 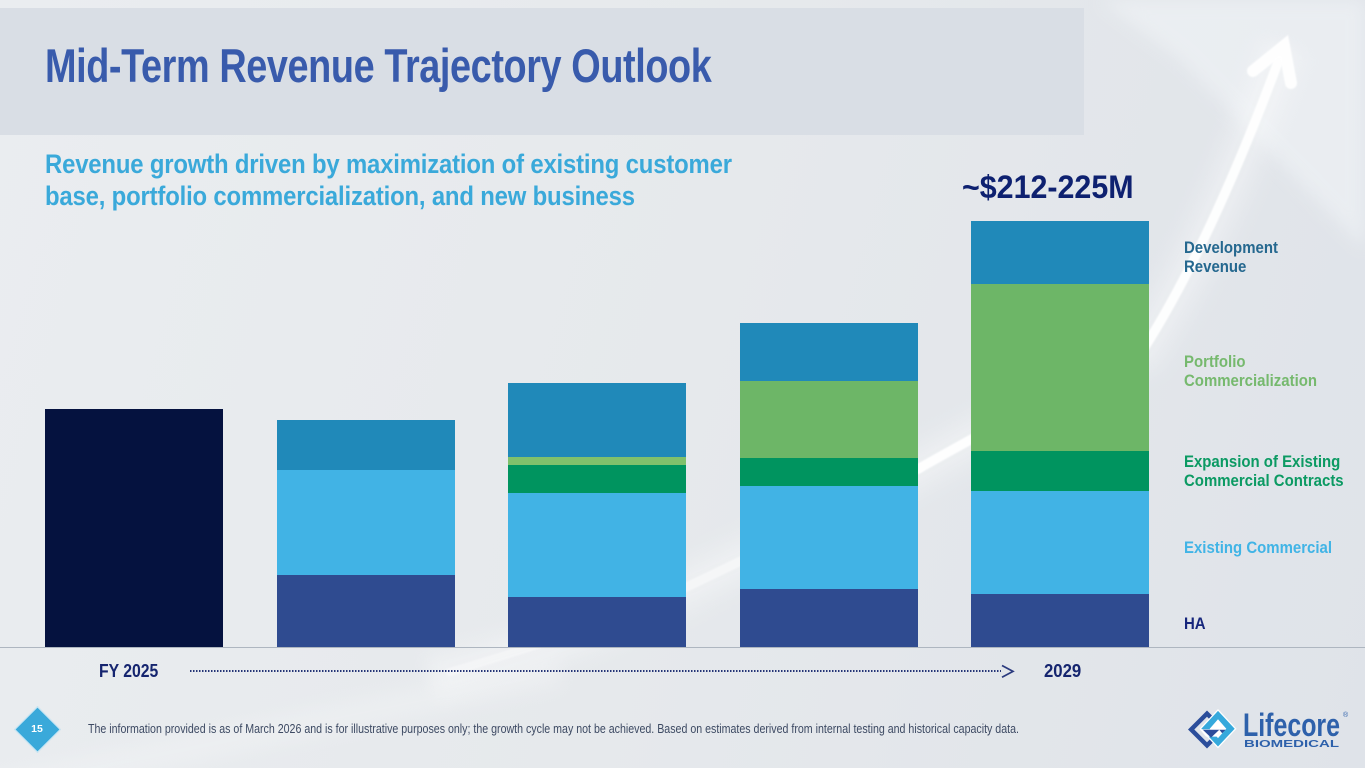 I want to click on svg-text: Lifecore, so click(x=1291, y=725).